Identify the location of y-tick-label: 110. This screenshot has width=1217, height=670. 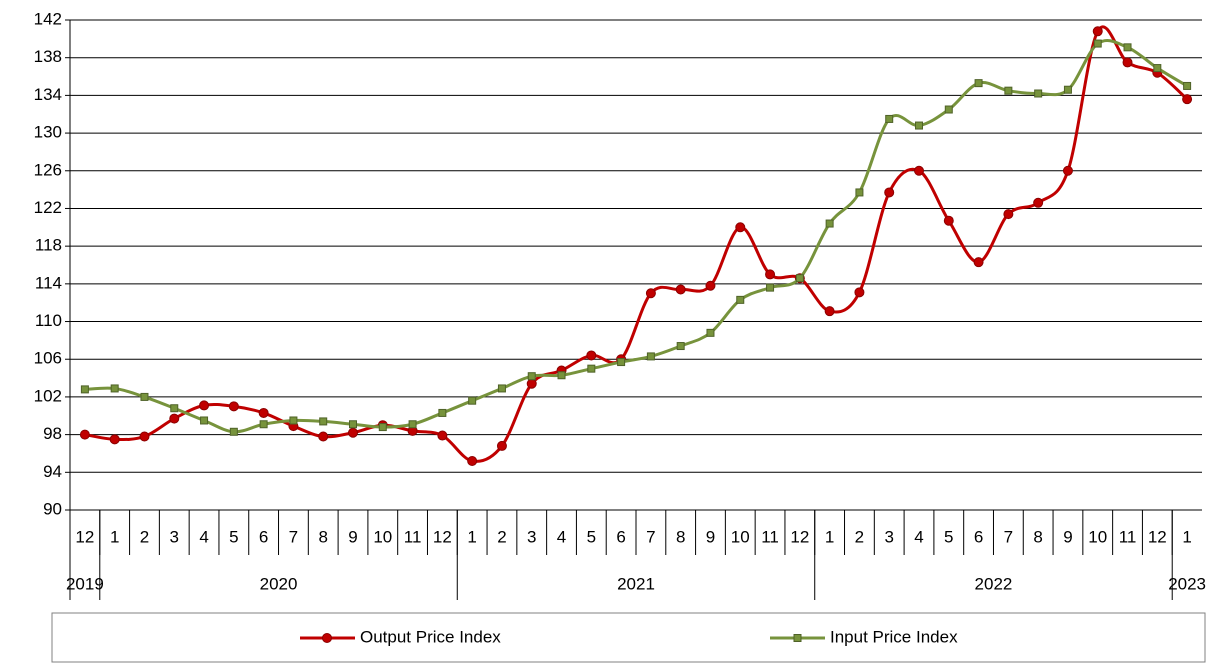
(48, 320).